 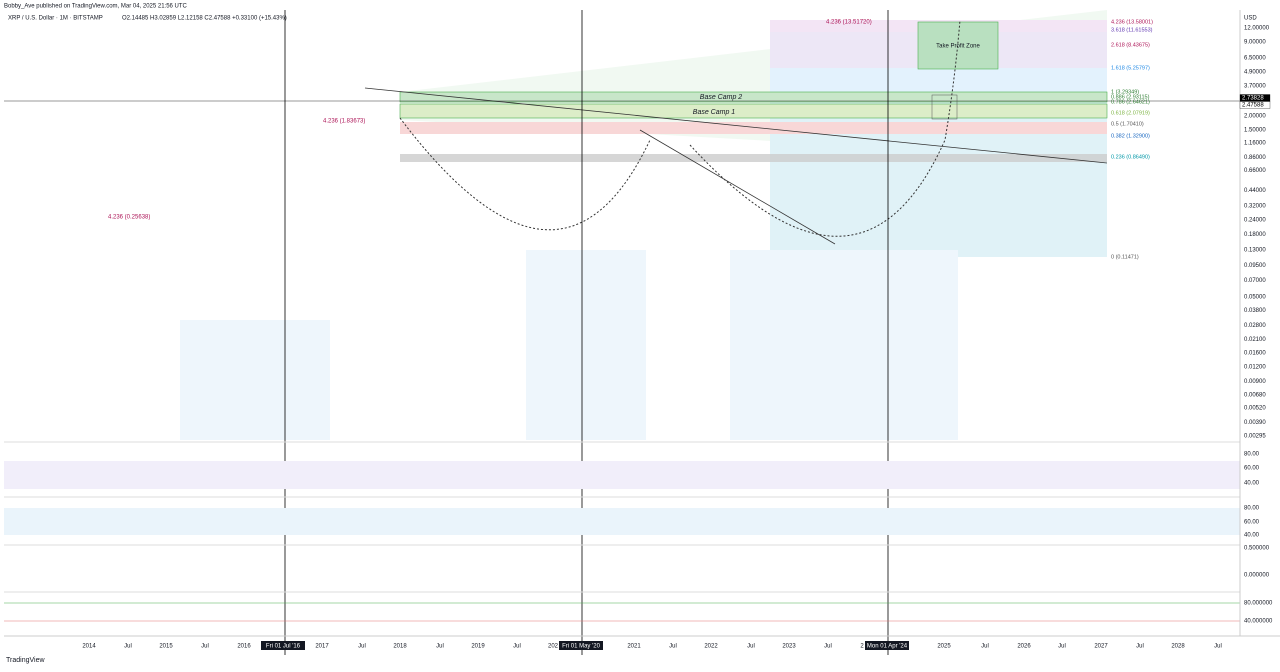 I want to click on fib-label: 2.618 (8.43675), so click(x=1130, y=45).